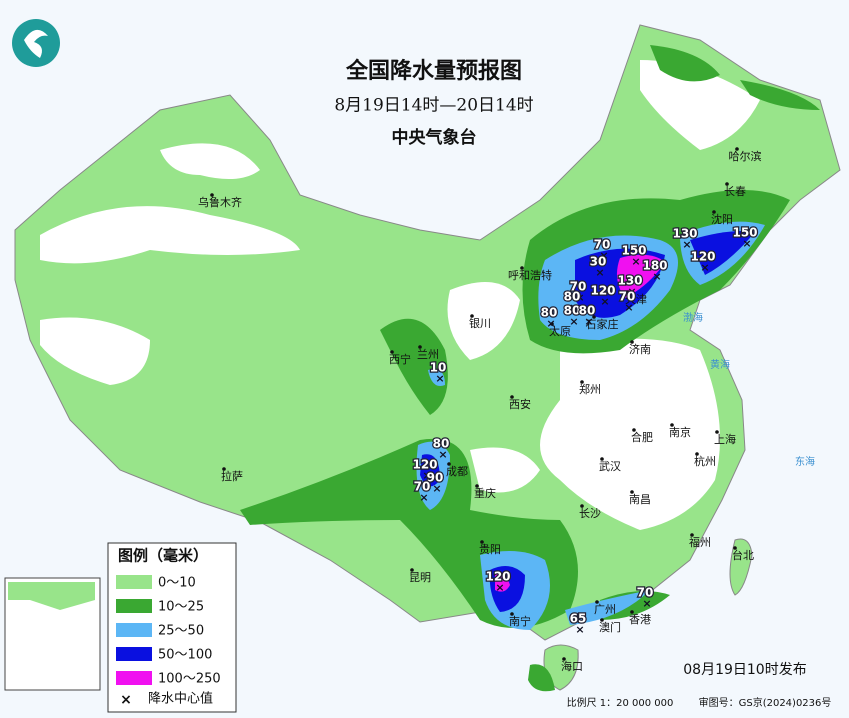  Describe the element at coordinates (180, 699) in the screenshot. I see `legend-label: 降水中心值` at that location.